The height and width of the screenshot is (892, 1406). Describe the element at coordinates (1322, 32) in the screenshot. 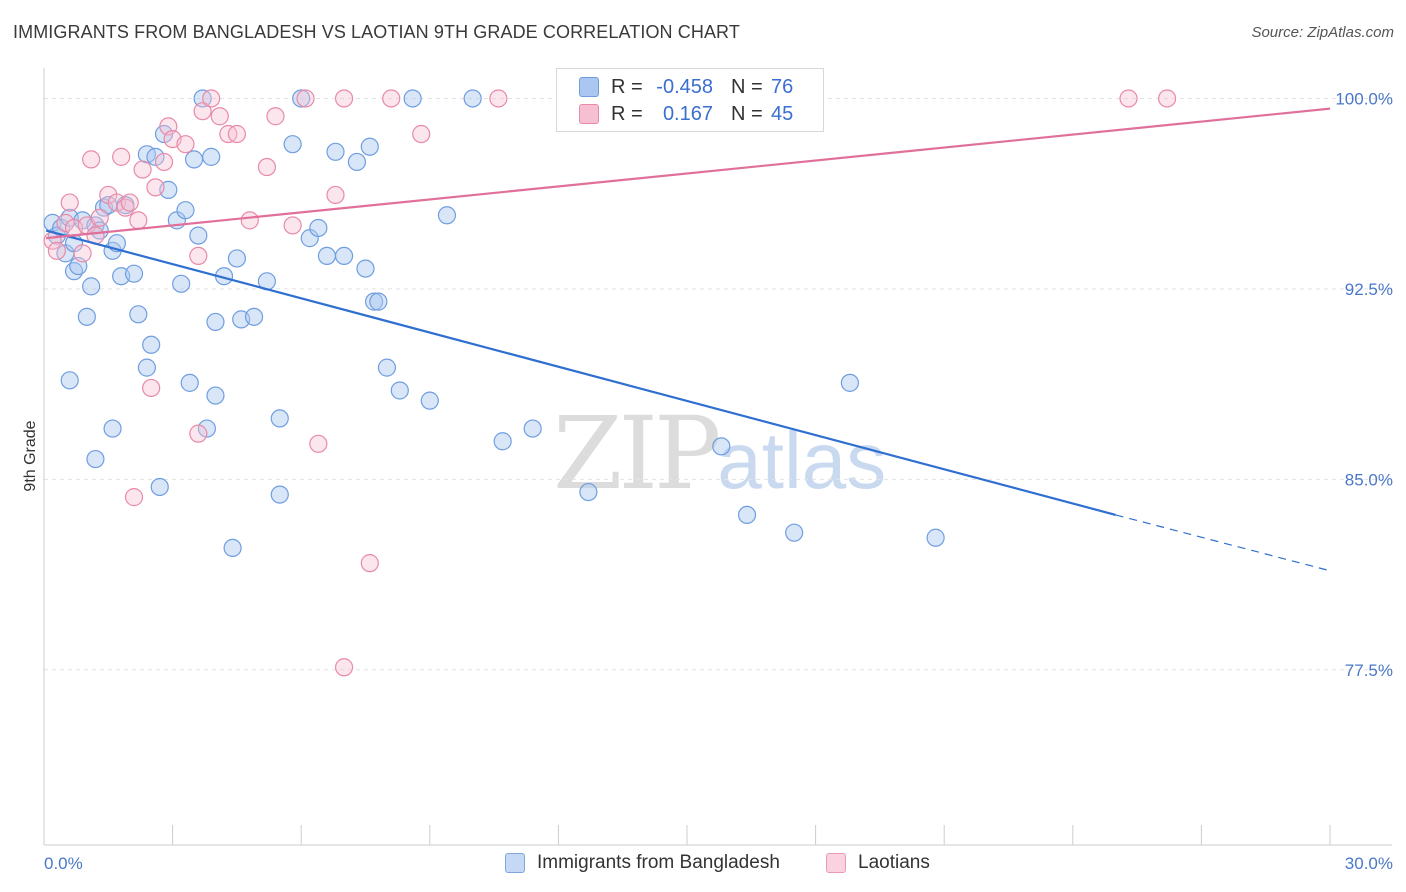

I see `source-label: Source: ZipAtlas.com` at that location.